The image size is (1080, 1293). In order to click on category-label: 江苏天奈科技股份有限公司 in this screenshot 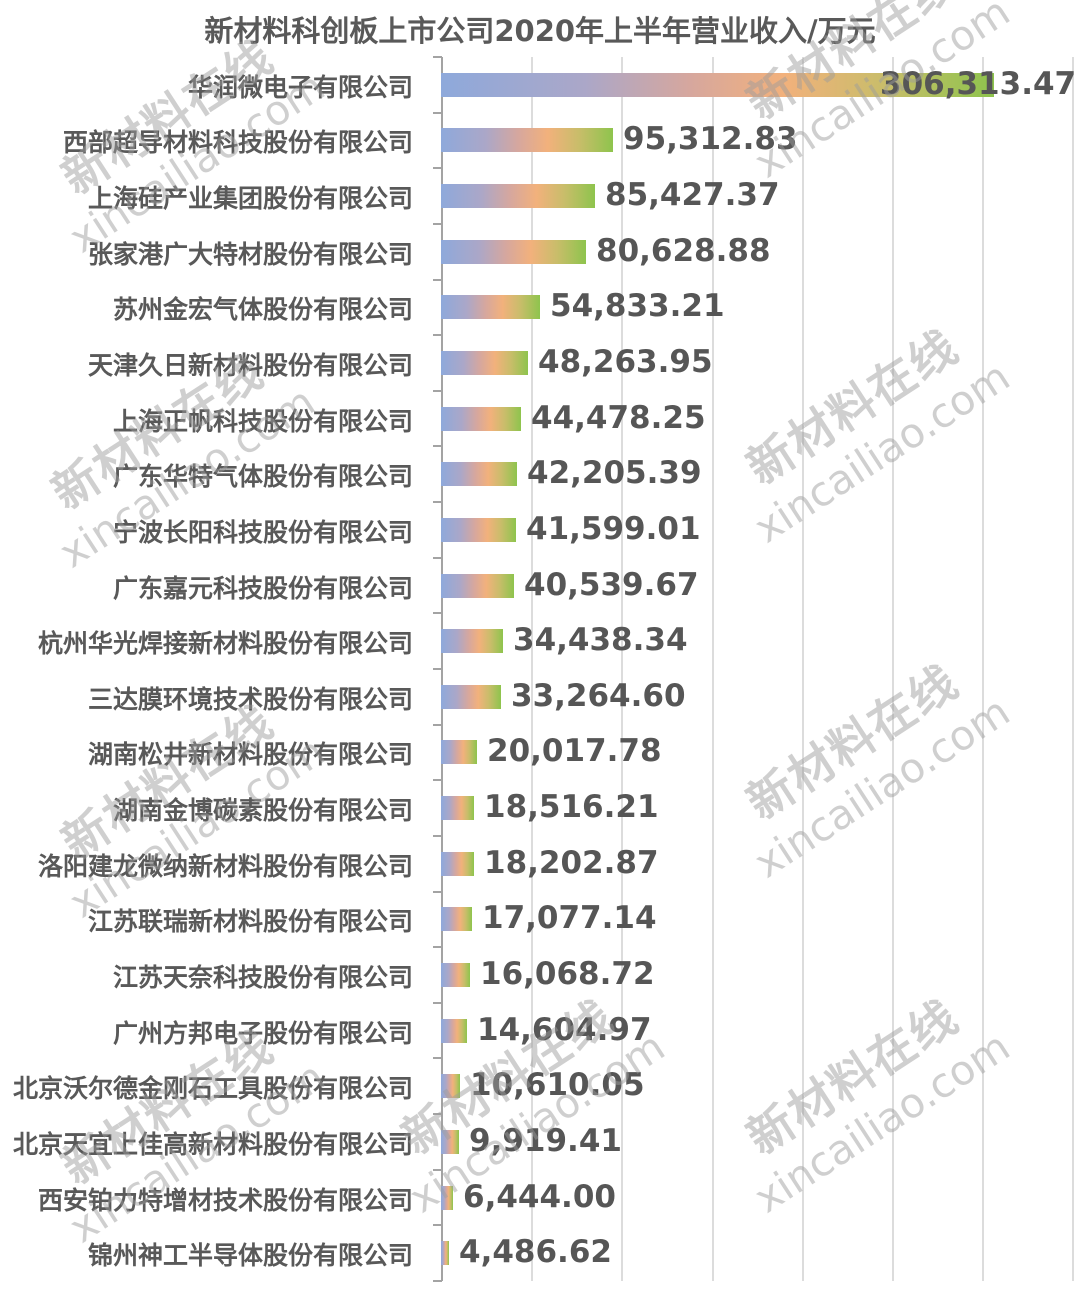, I will do `click(262, 977)`.